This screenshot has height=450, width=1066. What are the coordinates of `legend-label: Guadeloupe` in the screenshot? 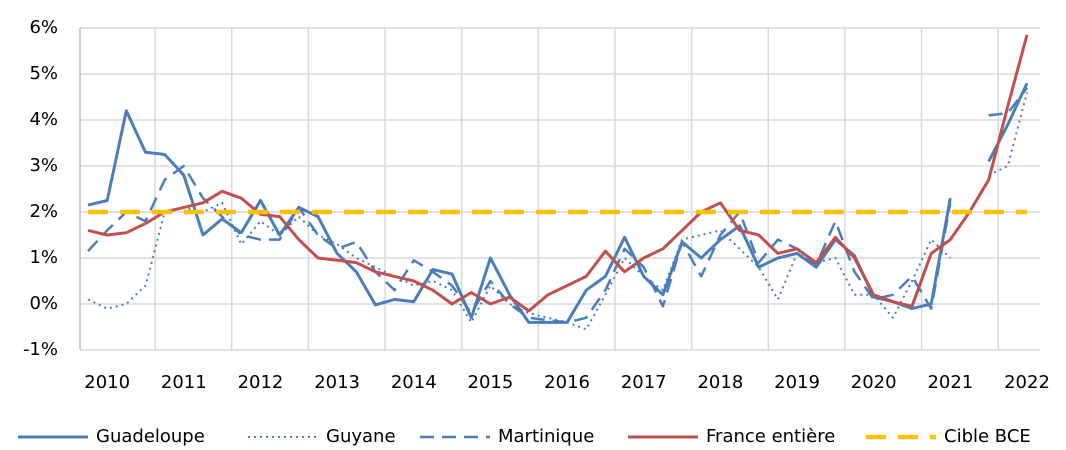 It's located at (150, 436).